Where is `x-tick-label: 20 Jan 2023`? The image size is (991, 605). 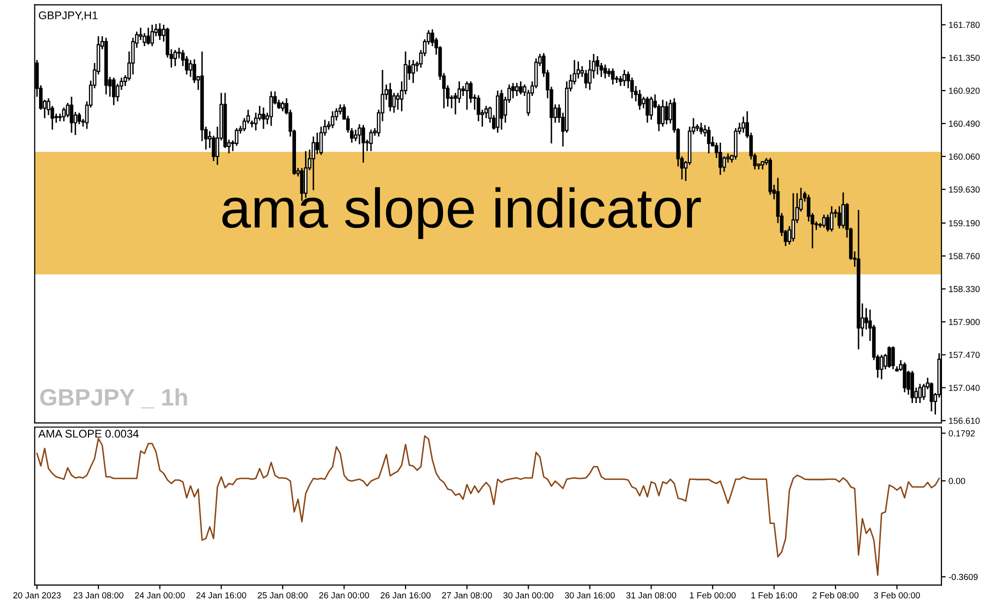 x-tick-label: 20 Jan 2023 is located at coordinates (37, 595).